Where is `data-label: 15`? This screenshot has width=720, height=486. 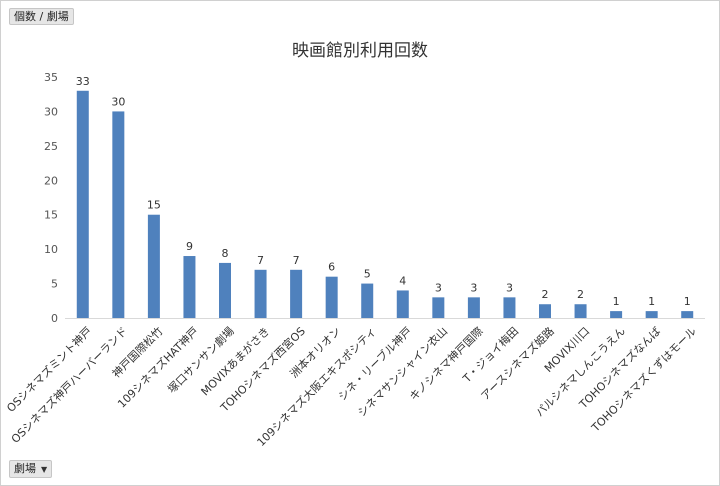 data-label: 15 is located at coordinates (154, 205).